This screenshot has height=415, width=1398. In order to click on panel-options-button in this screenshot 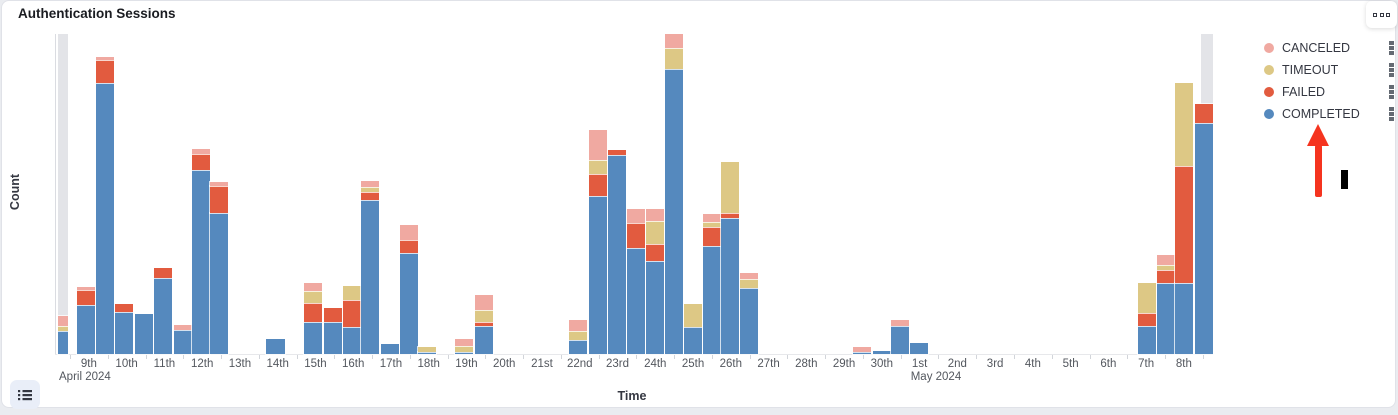, I will do `click(1381, 14)`.